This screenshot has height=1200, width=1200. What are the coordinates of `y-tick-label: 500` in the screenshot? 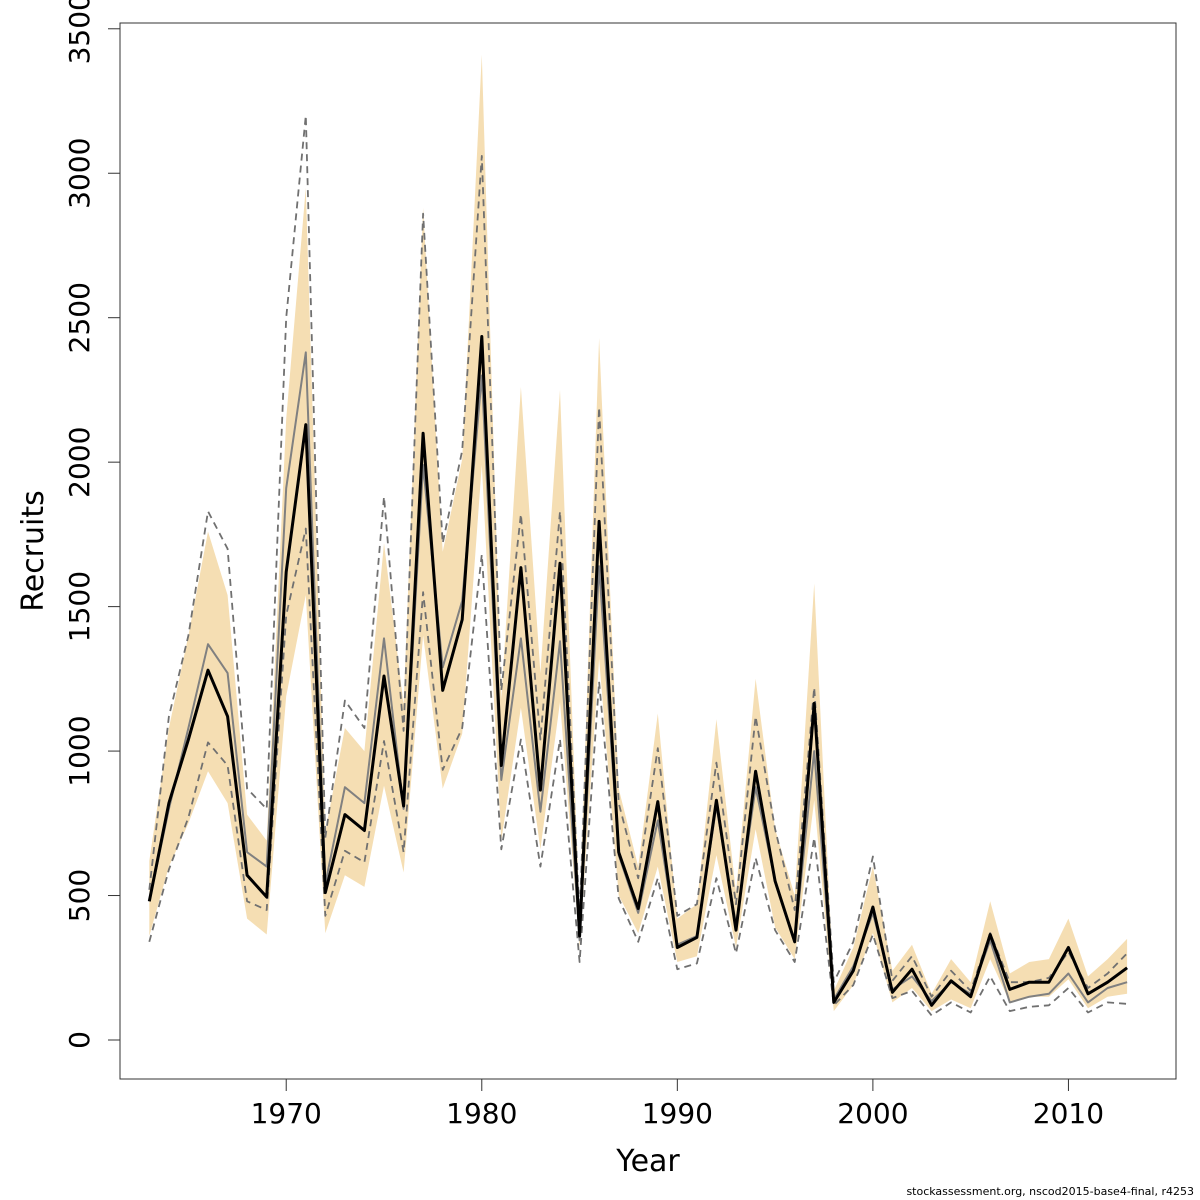 It's located at (79, 895).